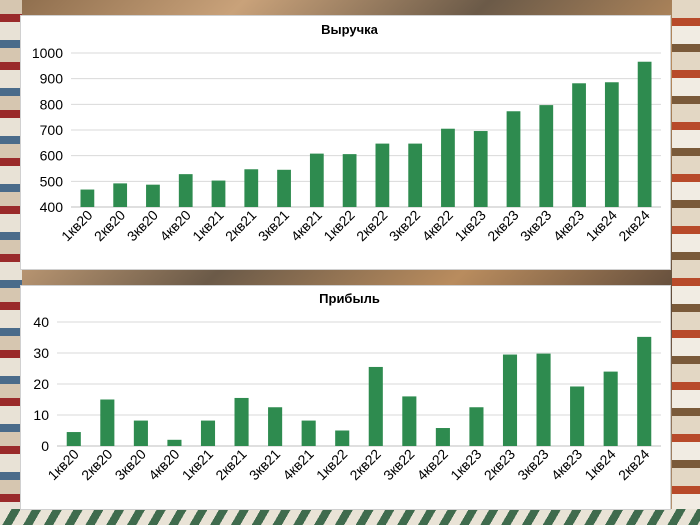 The height and width of the screenshot is (525, 700). I want to click on revenue-chart-title: Выручка, so click(350, 29).